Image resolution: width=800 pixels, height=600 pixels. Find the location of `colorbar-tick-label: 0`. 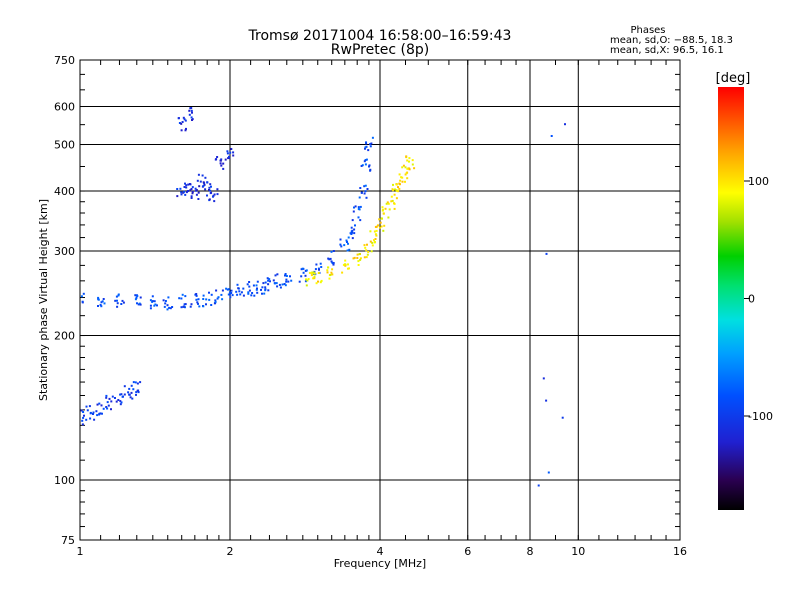

colorbar-tick-label: 0 is located at coordinates (751, 299).